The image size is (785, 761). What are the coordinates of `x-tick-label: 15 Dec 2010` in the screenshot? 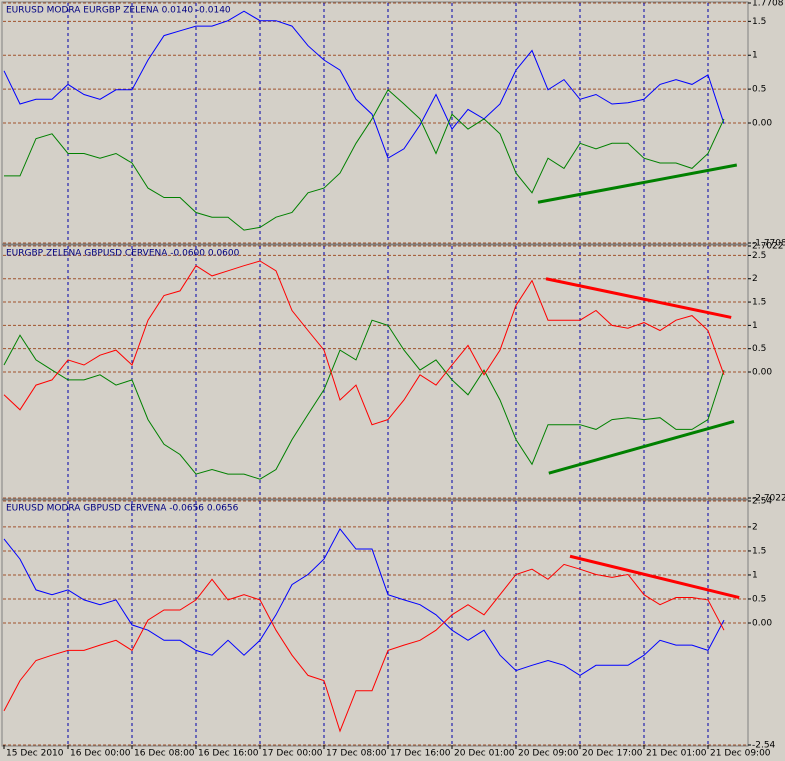 It's located at (35, 754).